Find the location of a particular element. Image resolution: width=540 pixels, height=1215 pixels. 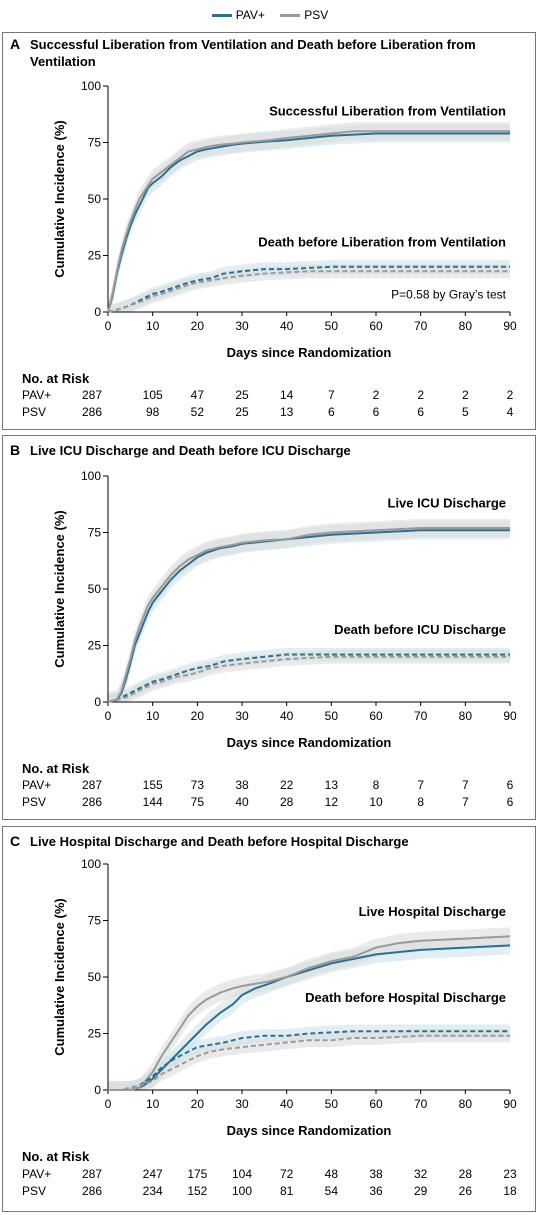

panel-c-risk-cell-0-4: 72 is located at coordinates (287, 1174).